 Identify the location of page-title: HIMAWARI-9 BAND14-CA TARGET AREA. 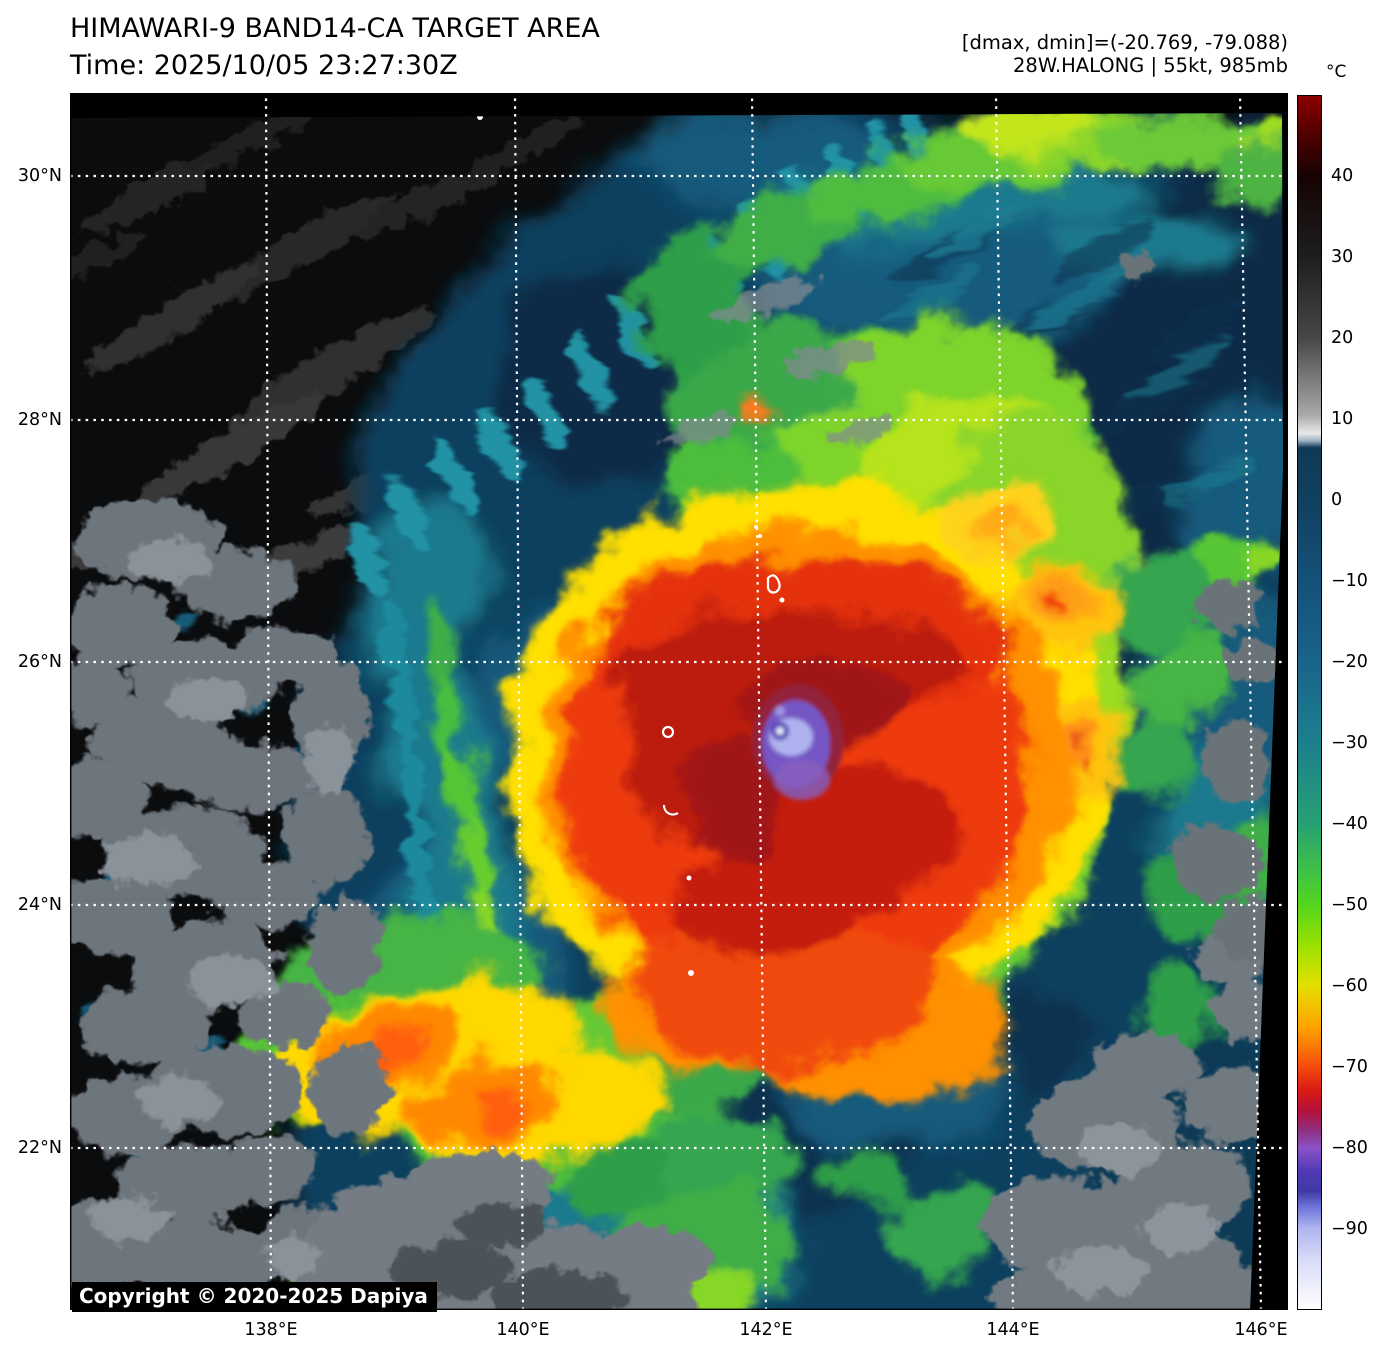
(335, 28).